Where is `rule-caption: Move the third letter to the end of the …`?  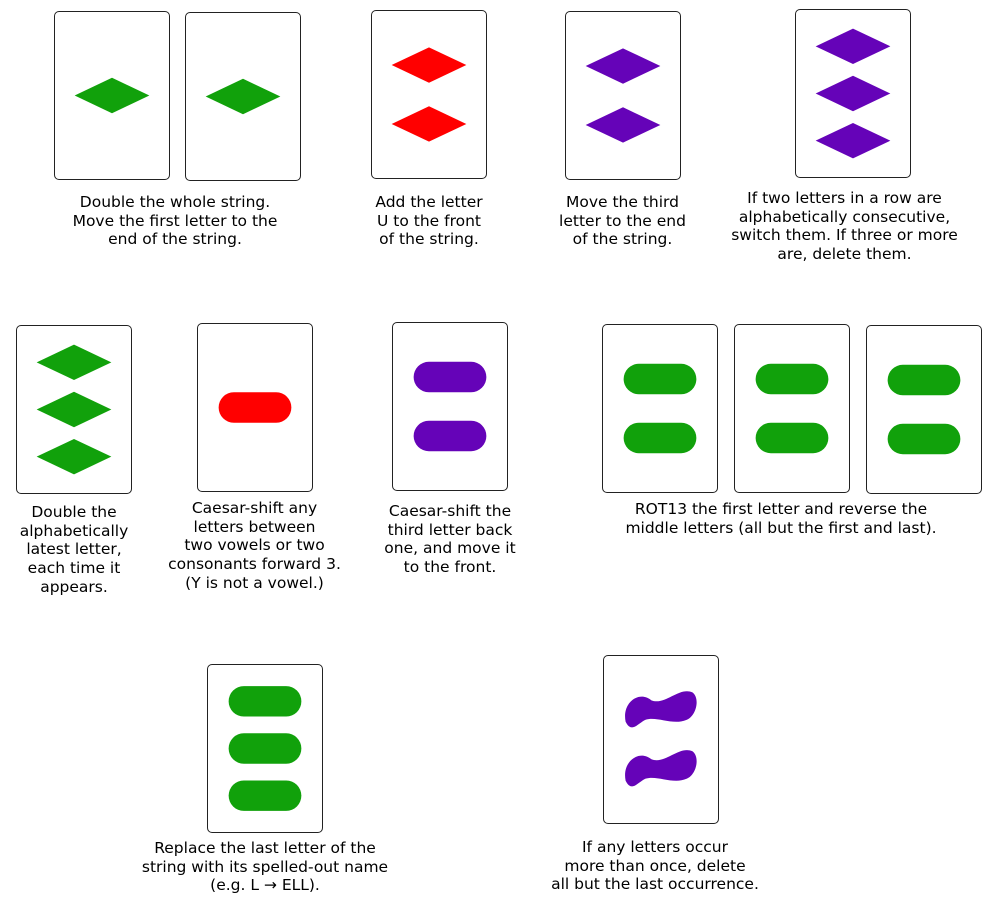 rule-caption: Move the third letter to the end of the … is located at coordinates (622, 221).